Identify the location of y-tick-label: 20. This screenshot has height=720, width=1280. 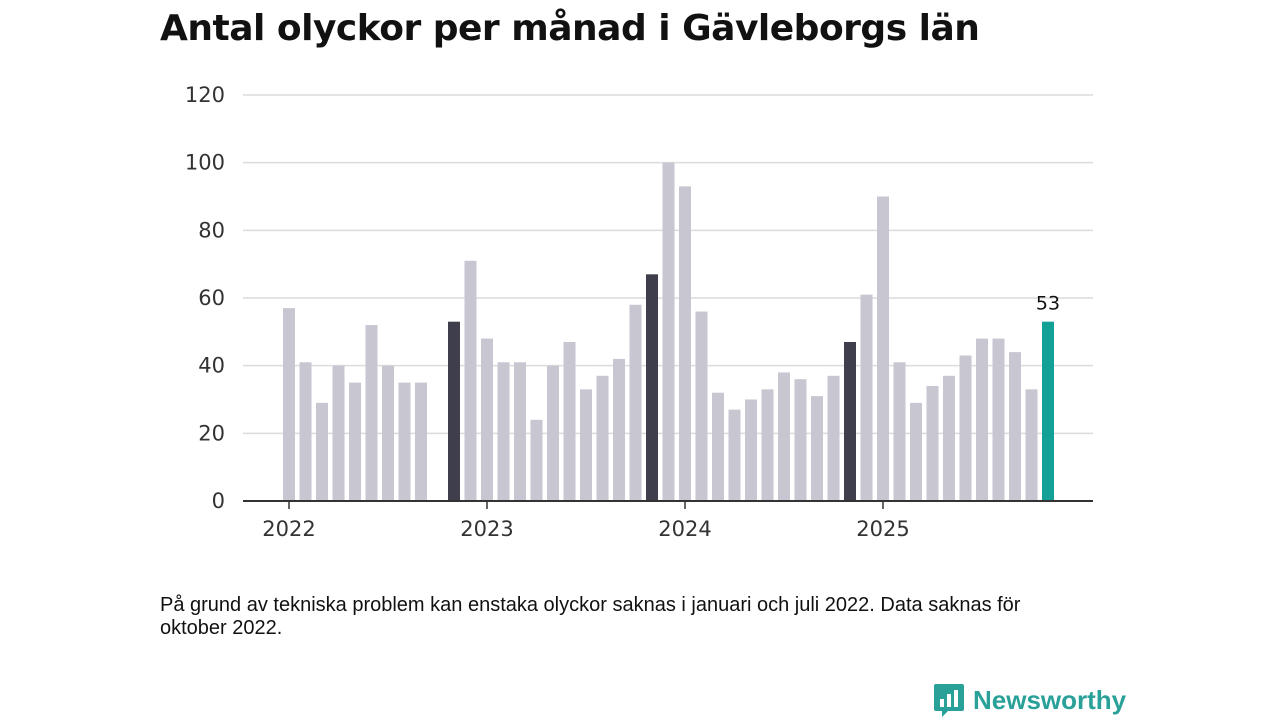
(211, 433).